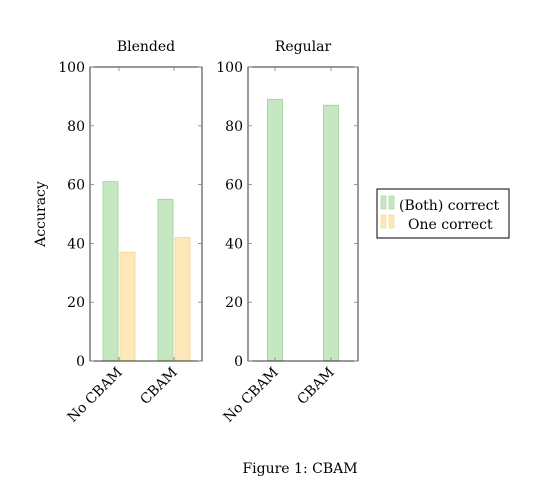 The image size is (540, 488). What do you see at coordinates (146, 47) in the screenshot?
I see `panel-title: Blended` at bounding box center [146, 47].